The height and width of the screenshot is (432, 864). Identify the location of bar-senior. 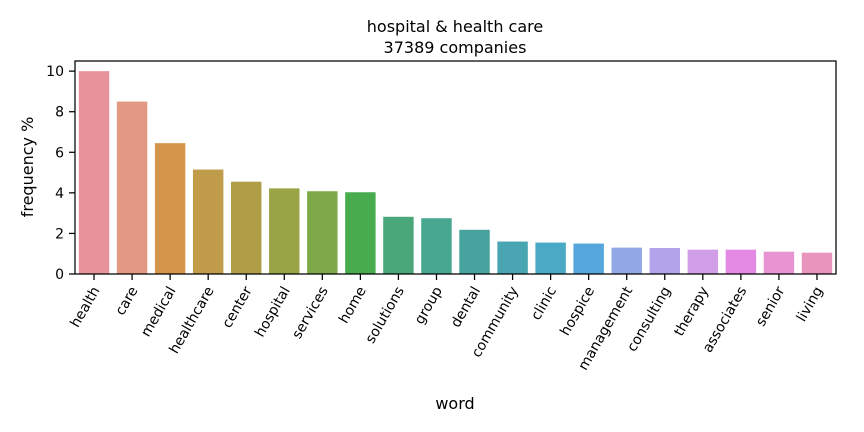
(779, 262).